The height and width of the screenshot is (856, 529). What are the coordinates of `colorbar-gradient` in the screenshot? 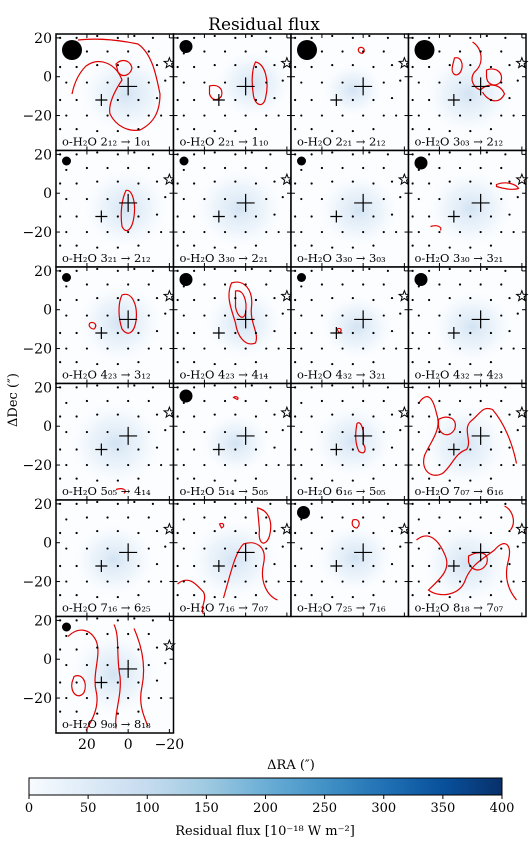 It's located at (265, 786).